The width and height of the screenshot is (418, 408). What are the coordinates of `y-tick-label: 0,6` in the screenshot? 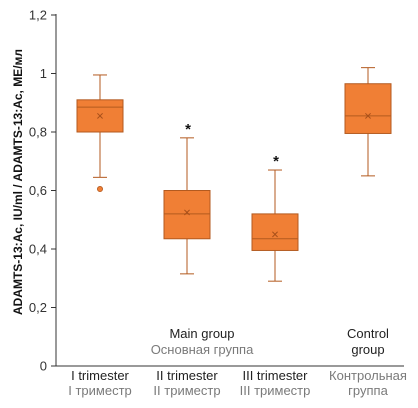 It's located at (38, 190).